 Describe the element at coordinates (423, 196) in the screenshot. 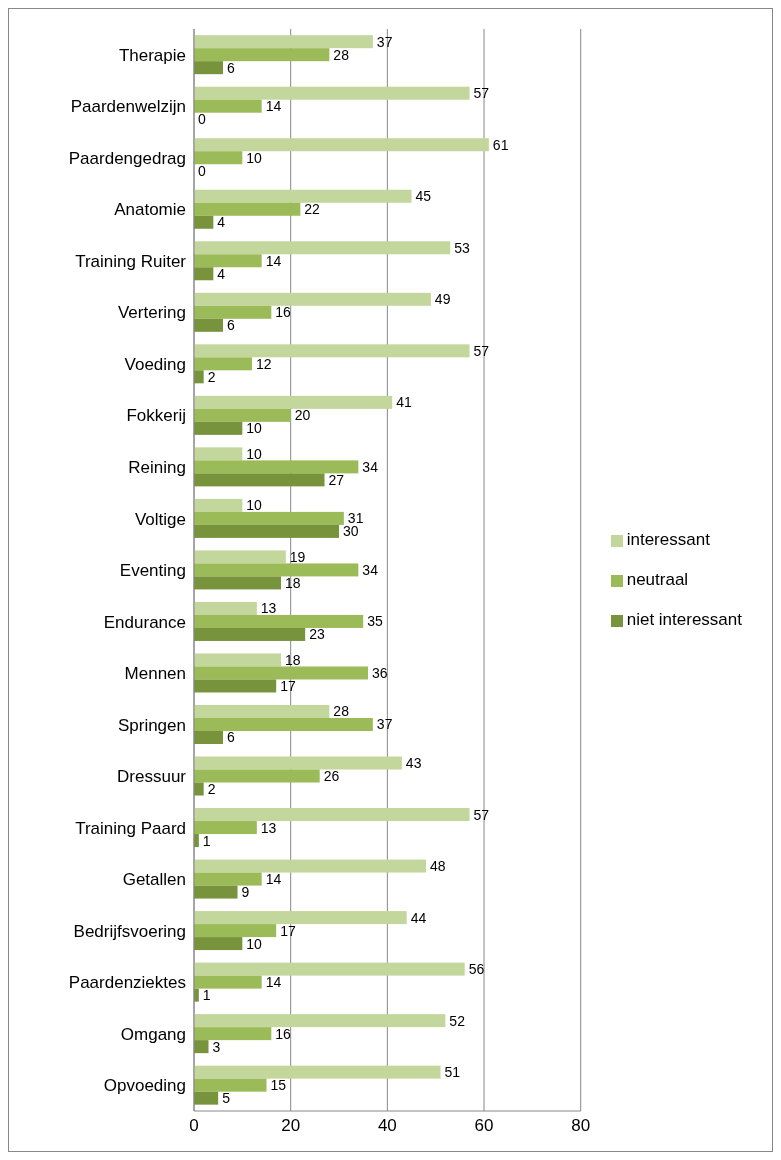

I see `data-label: 45` at that location.